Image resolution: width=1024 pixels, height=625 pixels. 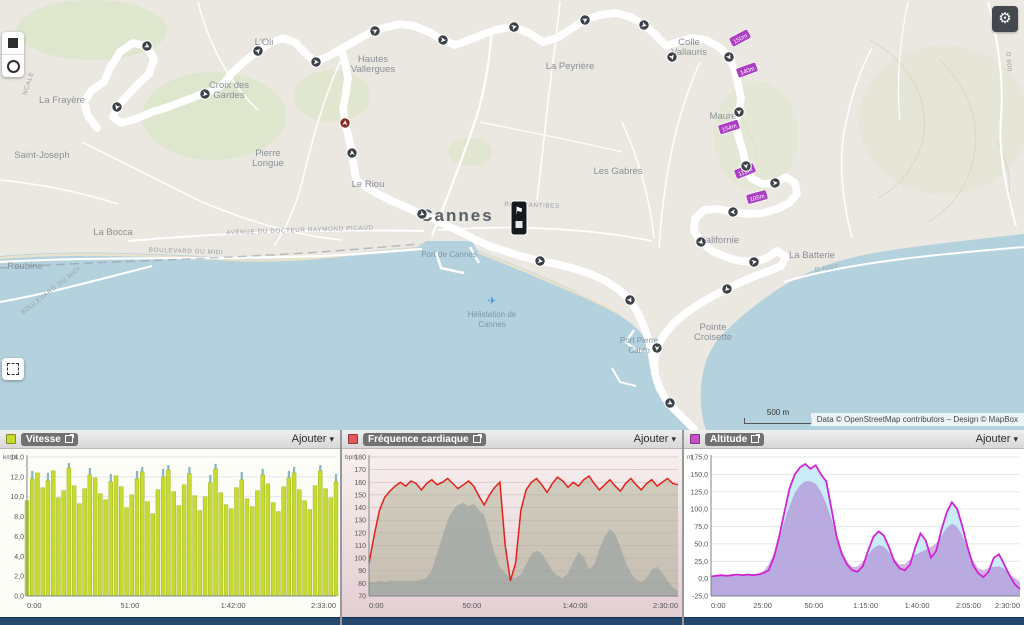 What do you see at coordinates (570, 66) in the screenshot?
I see `place-label: La Peyrière` at bounding box center [570, 66].